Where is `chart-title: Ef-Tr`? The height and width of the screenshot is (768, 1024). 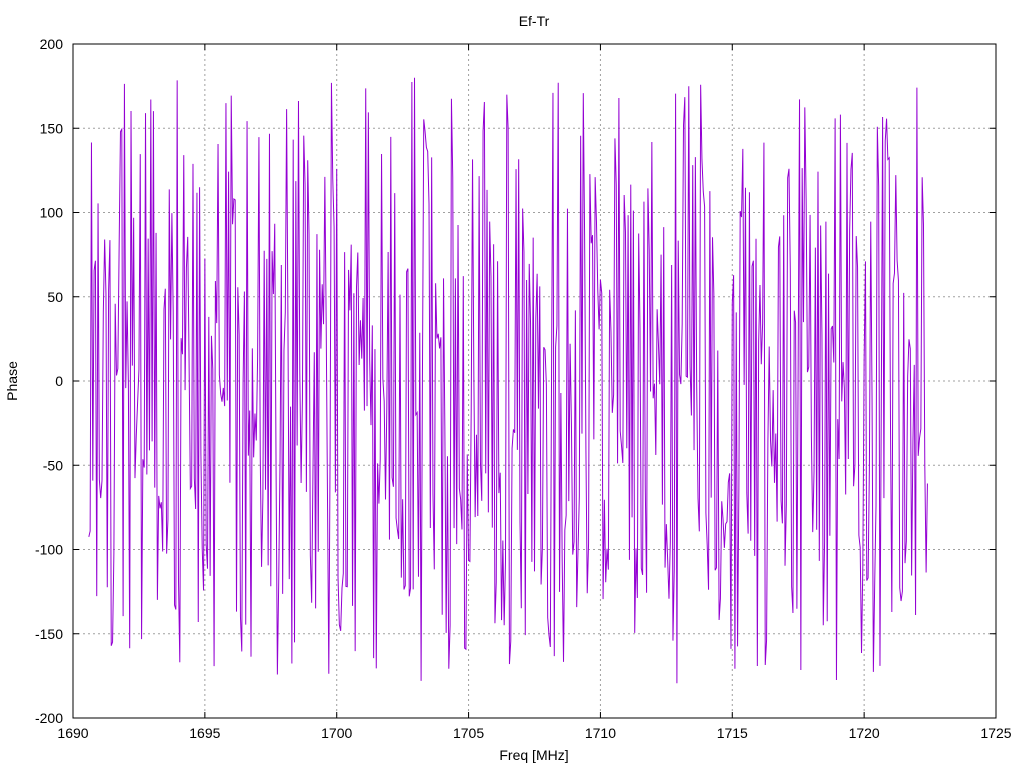 chart-title: Ef-Tr is located at coordinates (534, 21).